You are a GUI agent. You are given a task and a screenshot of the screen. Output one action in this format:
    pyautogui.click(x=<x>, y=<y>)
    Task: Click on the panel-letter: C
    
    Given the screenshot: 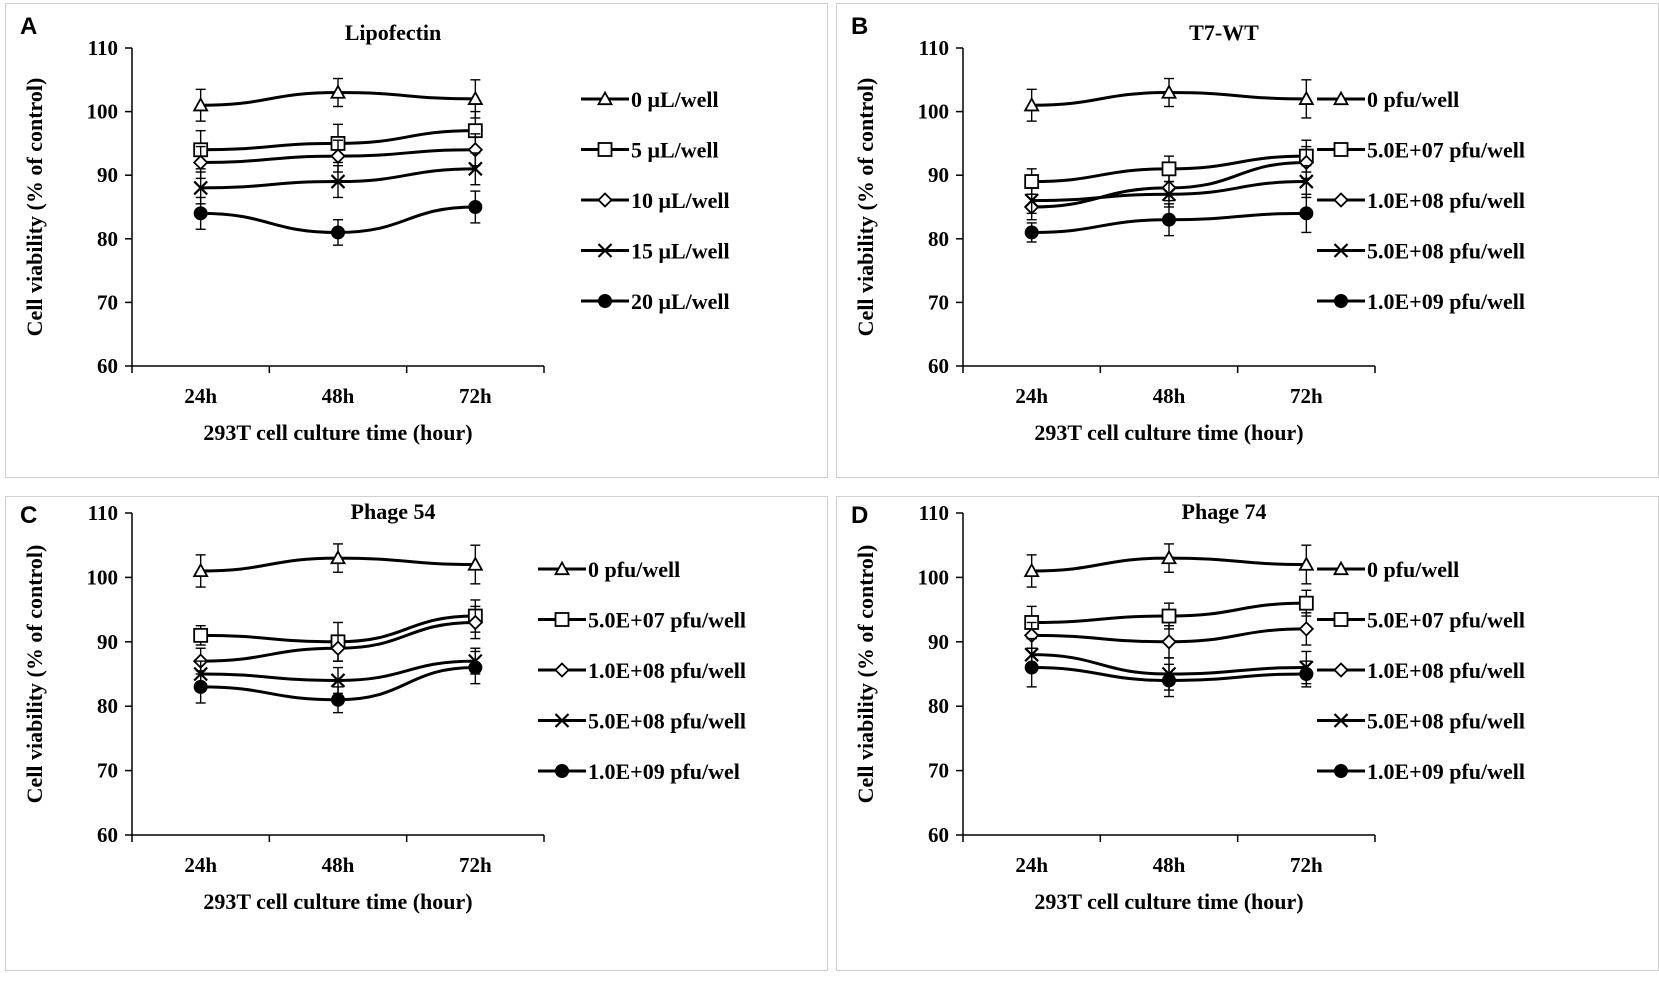 What is the action you would take?
    pyautogui.click(x=28, y=515)
    